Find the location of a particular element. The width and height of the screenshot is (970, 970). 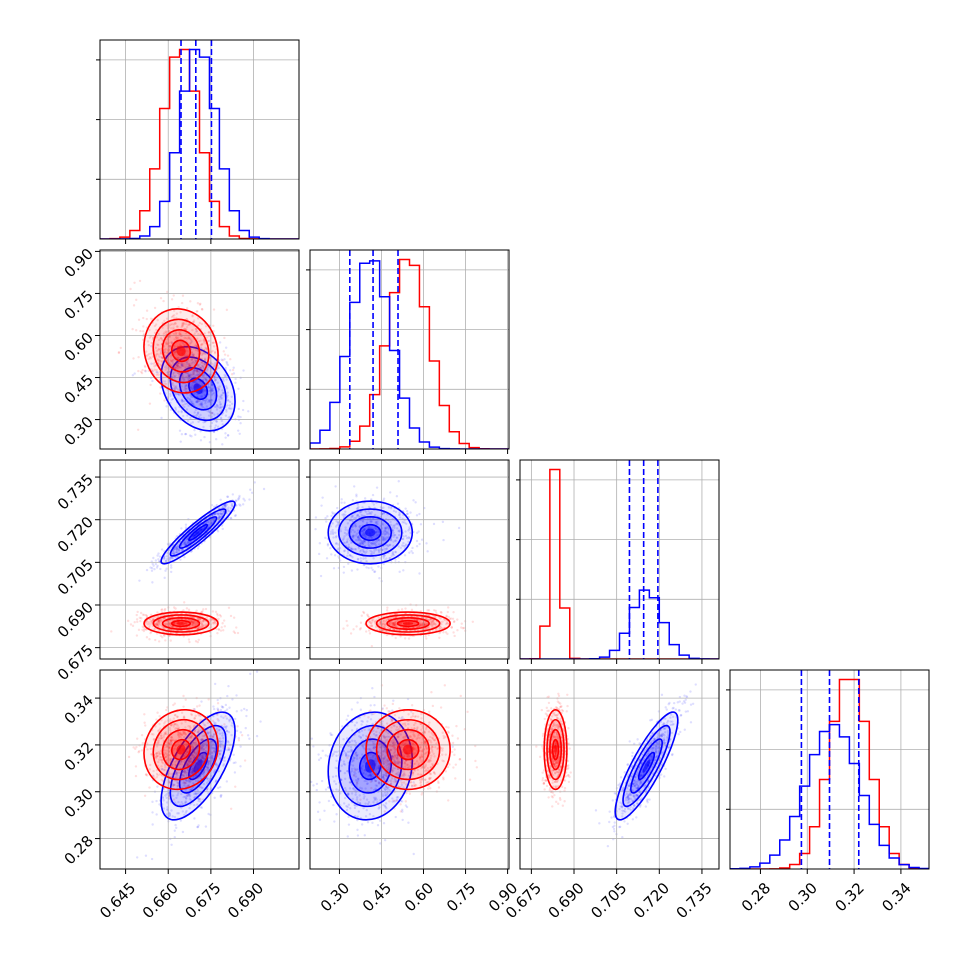

x-tick-label: 0.60 is located at coordinates (419, 897).